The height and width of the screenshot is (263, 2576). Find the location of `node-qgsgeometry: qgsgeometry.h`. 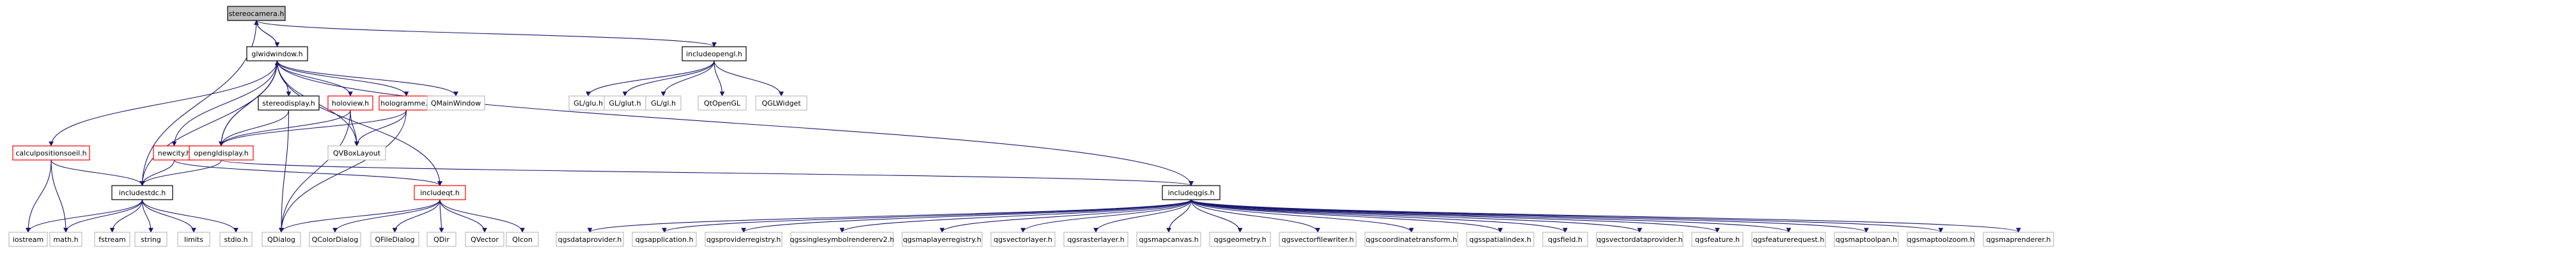

node-qgsgeometry: qgsgeometry.h is located at coordinates (1240, 239).